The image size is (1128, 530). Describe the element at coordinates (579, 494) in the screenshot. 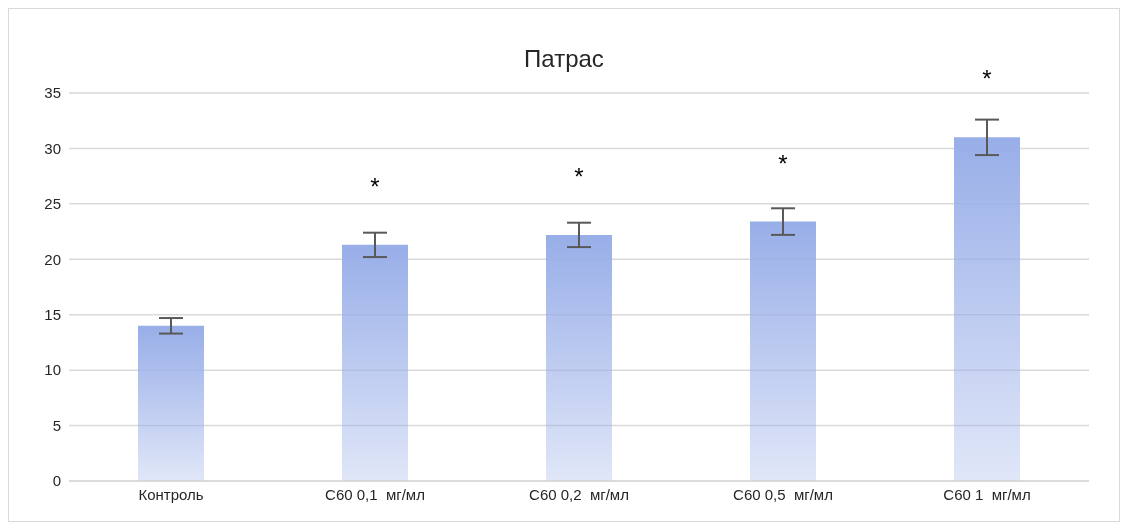

I see `x-tick-label: C60 0,2 мг/мл` at that location.